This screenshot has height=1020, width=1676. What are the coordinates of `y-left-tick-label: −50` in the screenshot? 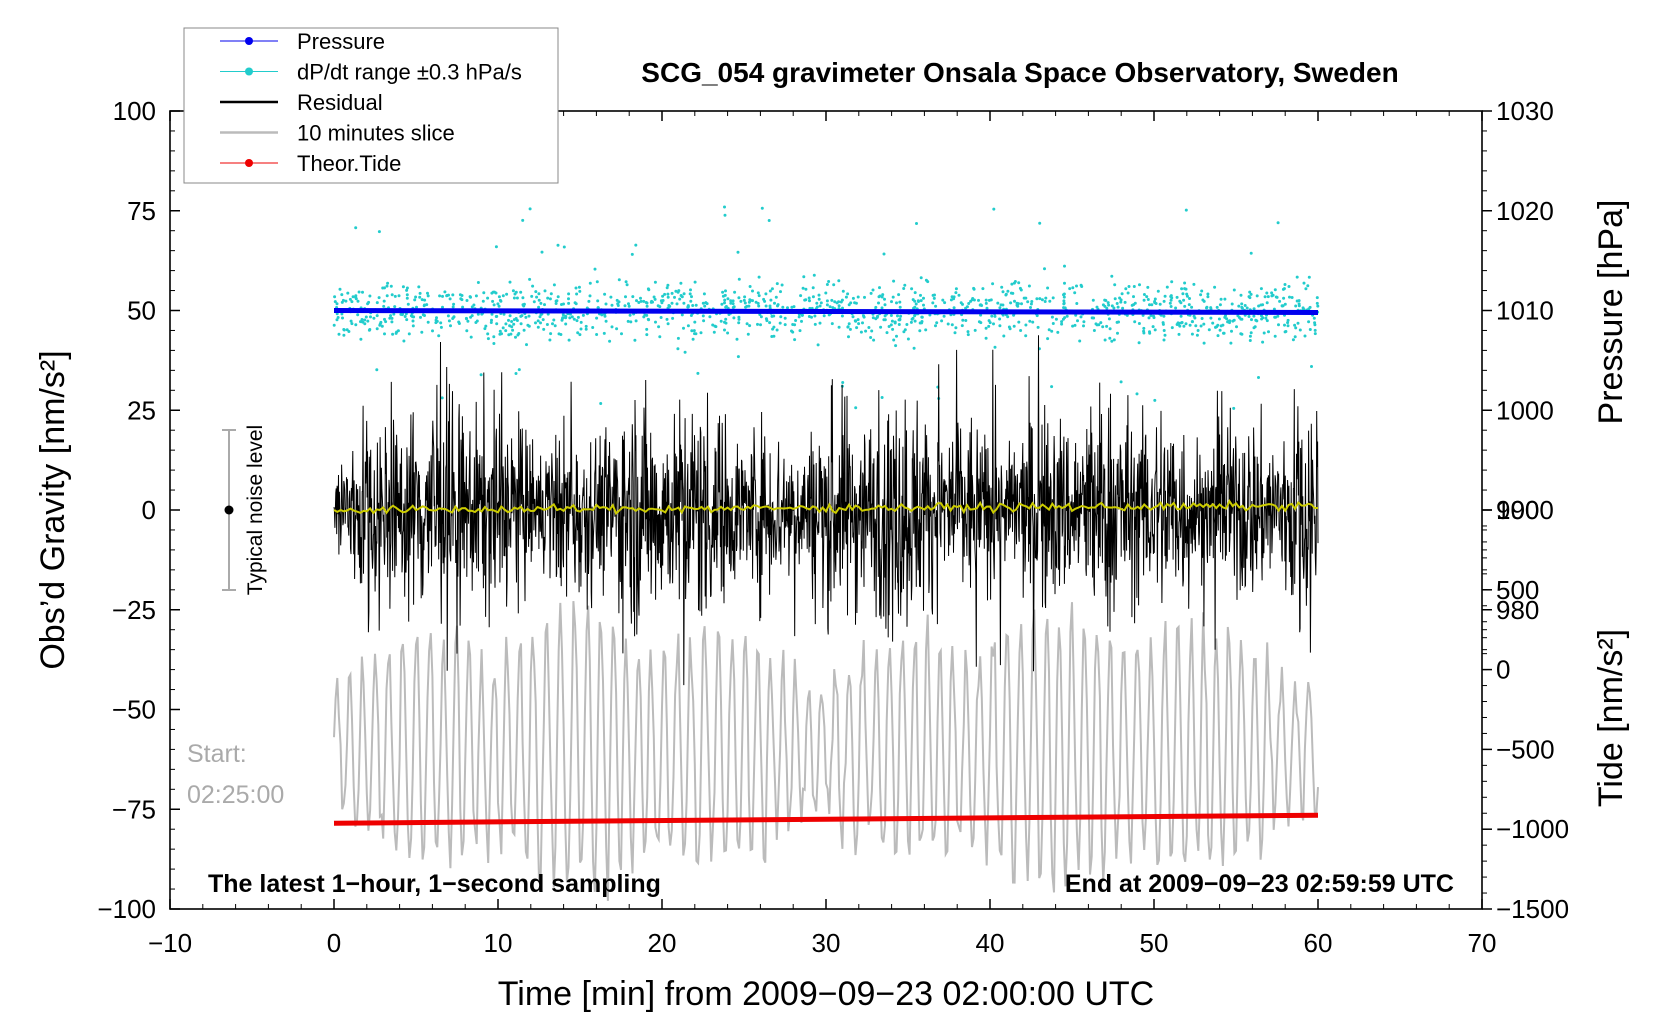 It's located at (134, 710).